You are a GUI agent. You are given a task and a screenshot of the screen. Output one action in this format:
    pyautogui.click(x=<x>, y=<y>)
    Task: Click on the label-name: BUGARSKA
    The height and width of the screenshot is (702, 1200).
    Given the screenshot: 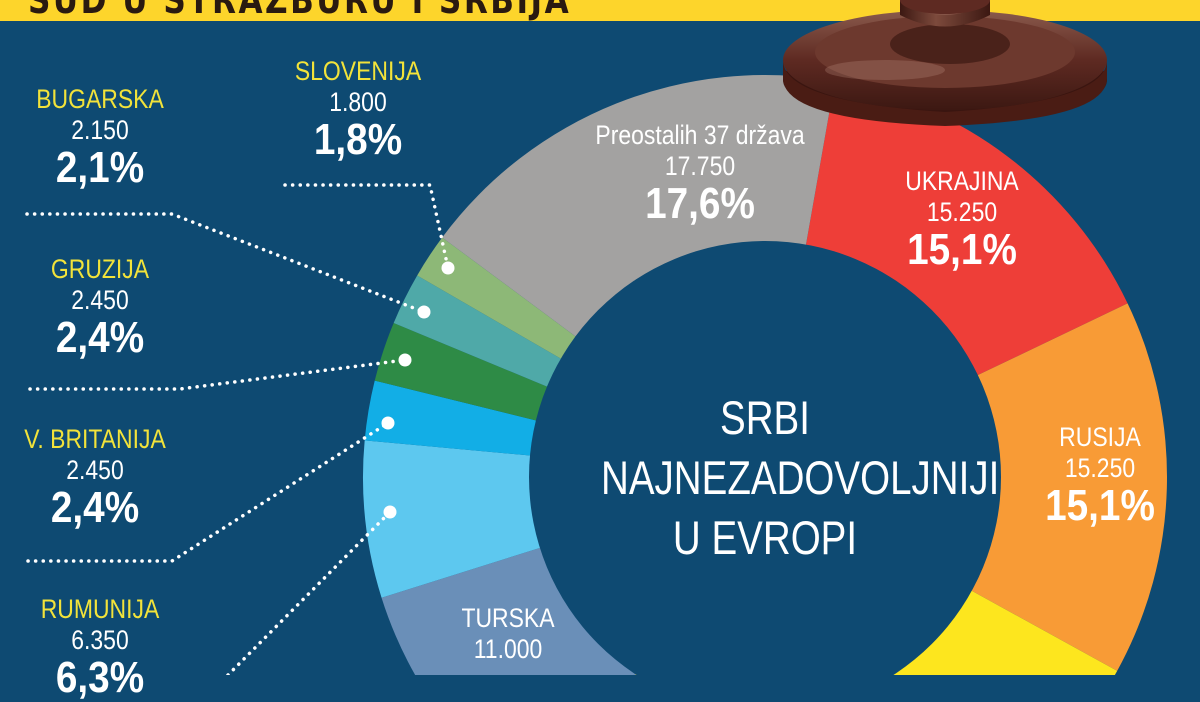 What is the action you would take?
    pyautogui.click(x=100, y=99)
    